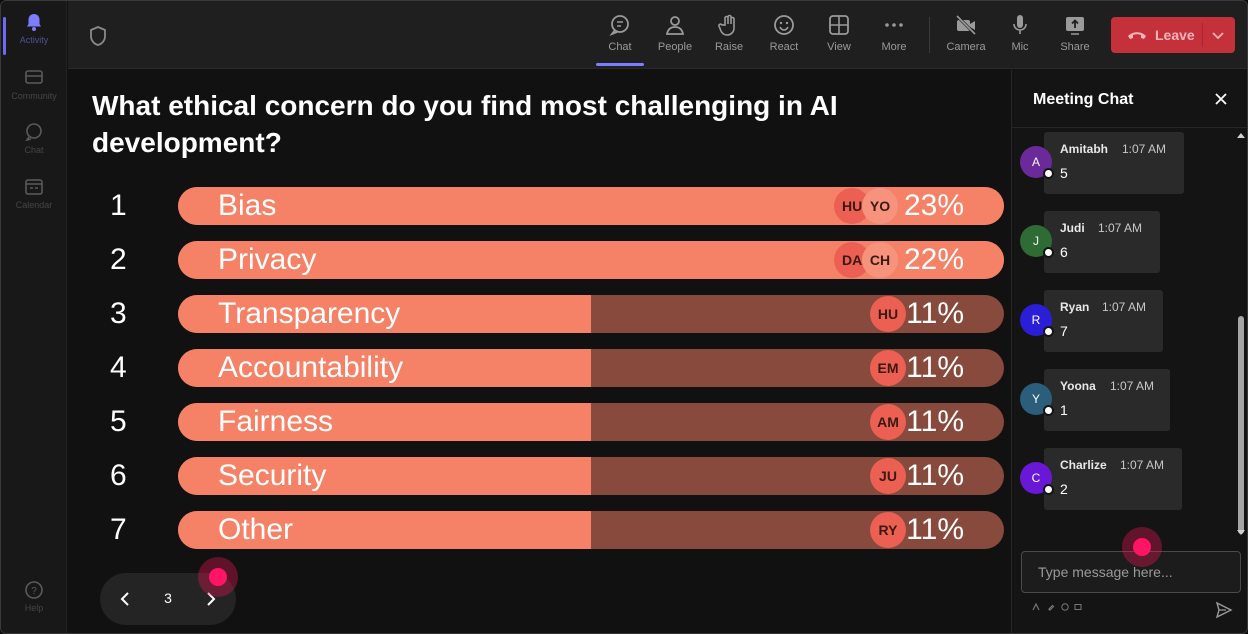 The image size is (1248, 634). Describe the element at coordinates (1037, 478) in the screenshot. I see `avatar: C` at that location.